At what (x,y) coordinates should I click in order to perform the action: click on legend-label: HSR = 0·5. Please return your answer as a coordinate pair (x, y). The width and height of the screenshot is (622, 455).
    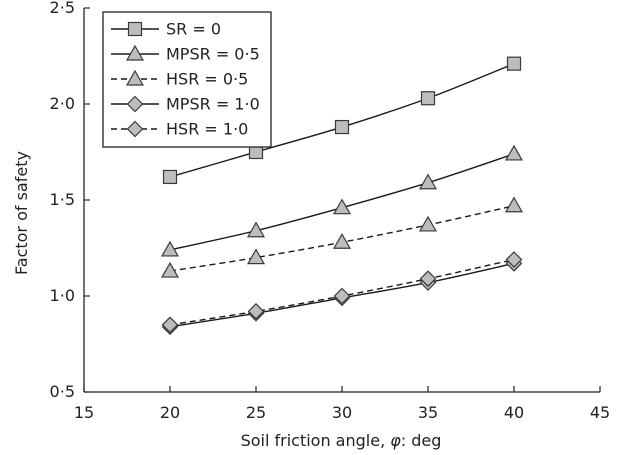
    Looking at the image, I should click on (207, 79).